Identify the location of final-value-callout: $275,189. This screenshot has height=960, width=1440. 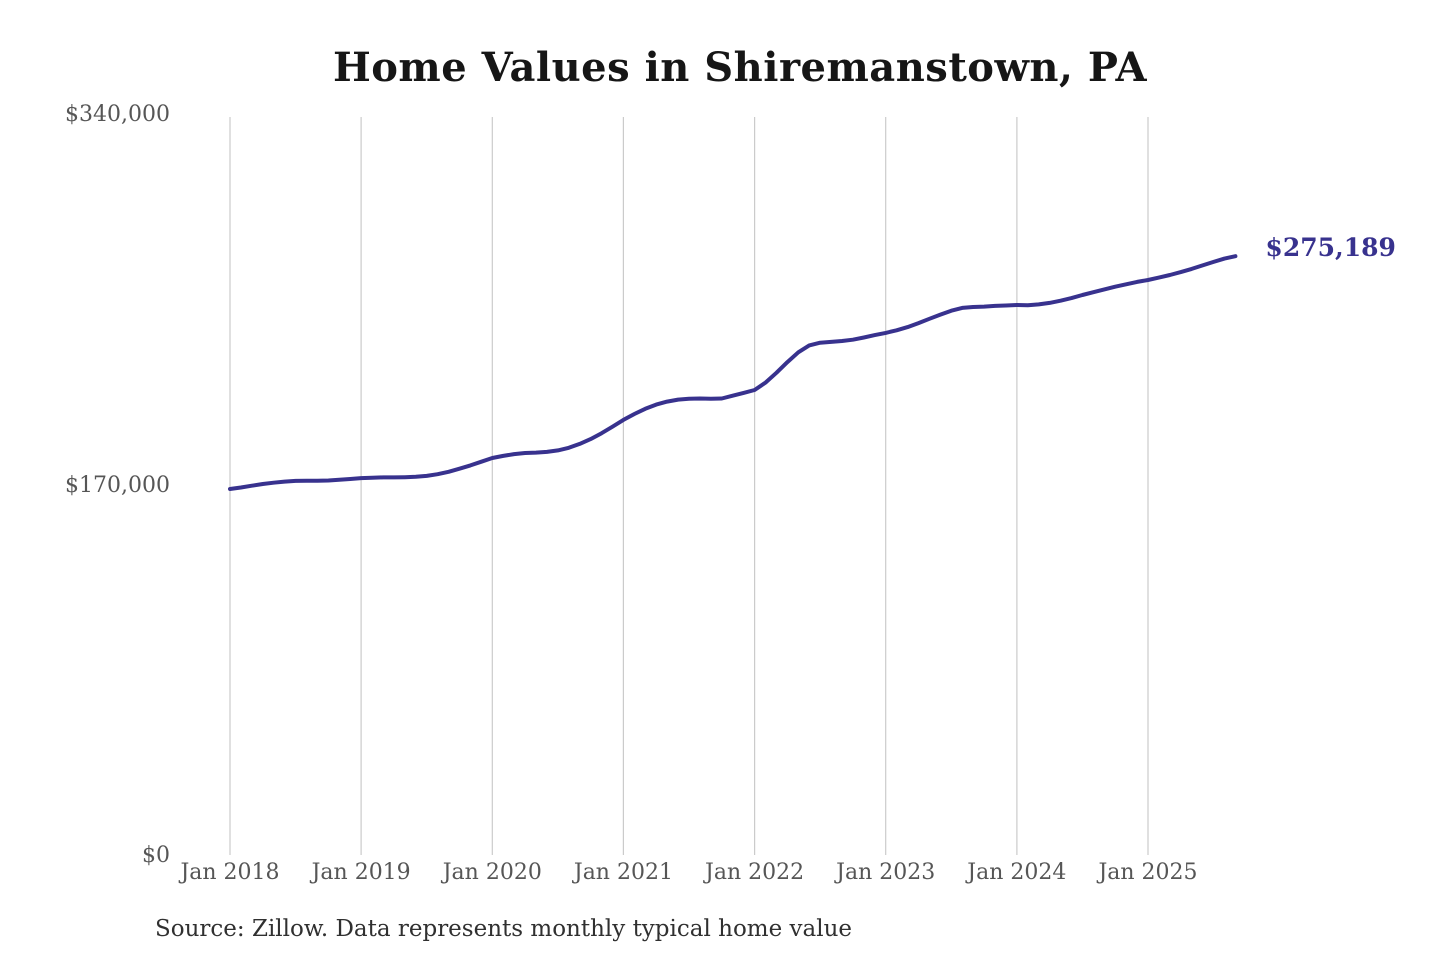
(1330, 248).